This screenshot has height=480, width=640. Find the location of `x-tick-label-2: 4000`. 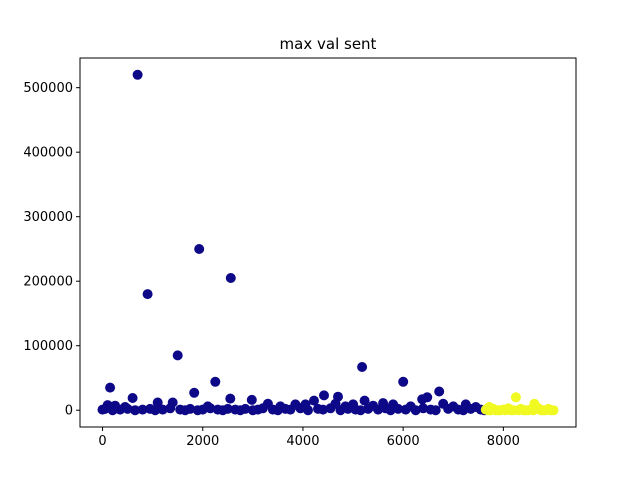

x-tick-label-2: 4000 is located at coordinates (302, 441).